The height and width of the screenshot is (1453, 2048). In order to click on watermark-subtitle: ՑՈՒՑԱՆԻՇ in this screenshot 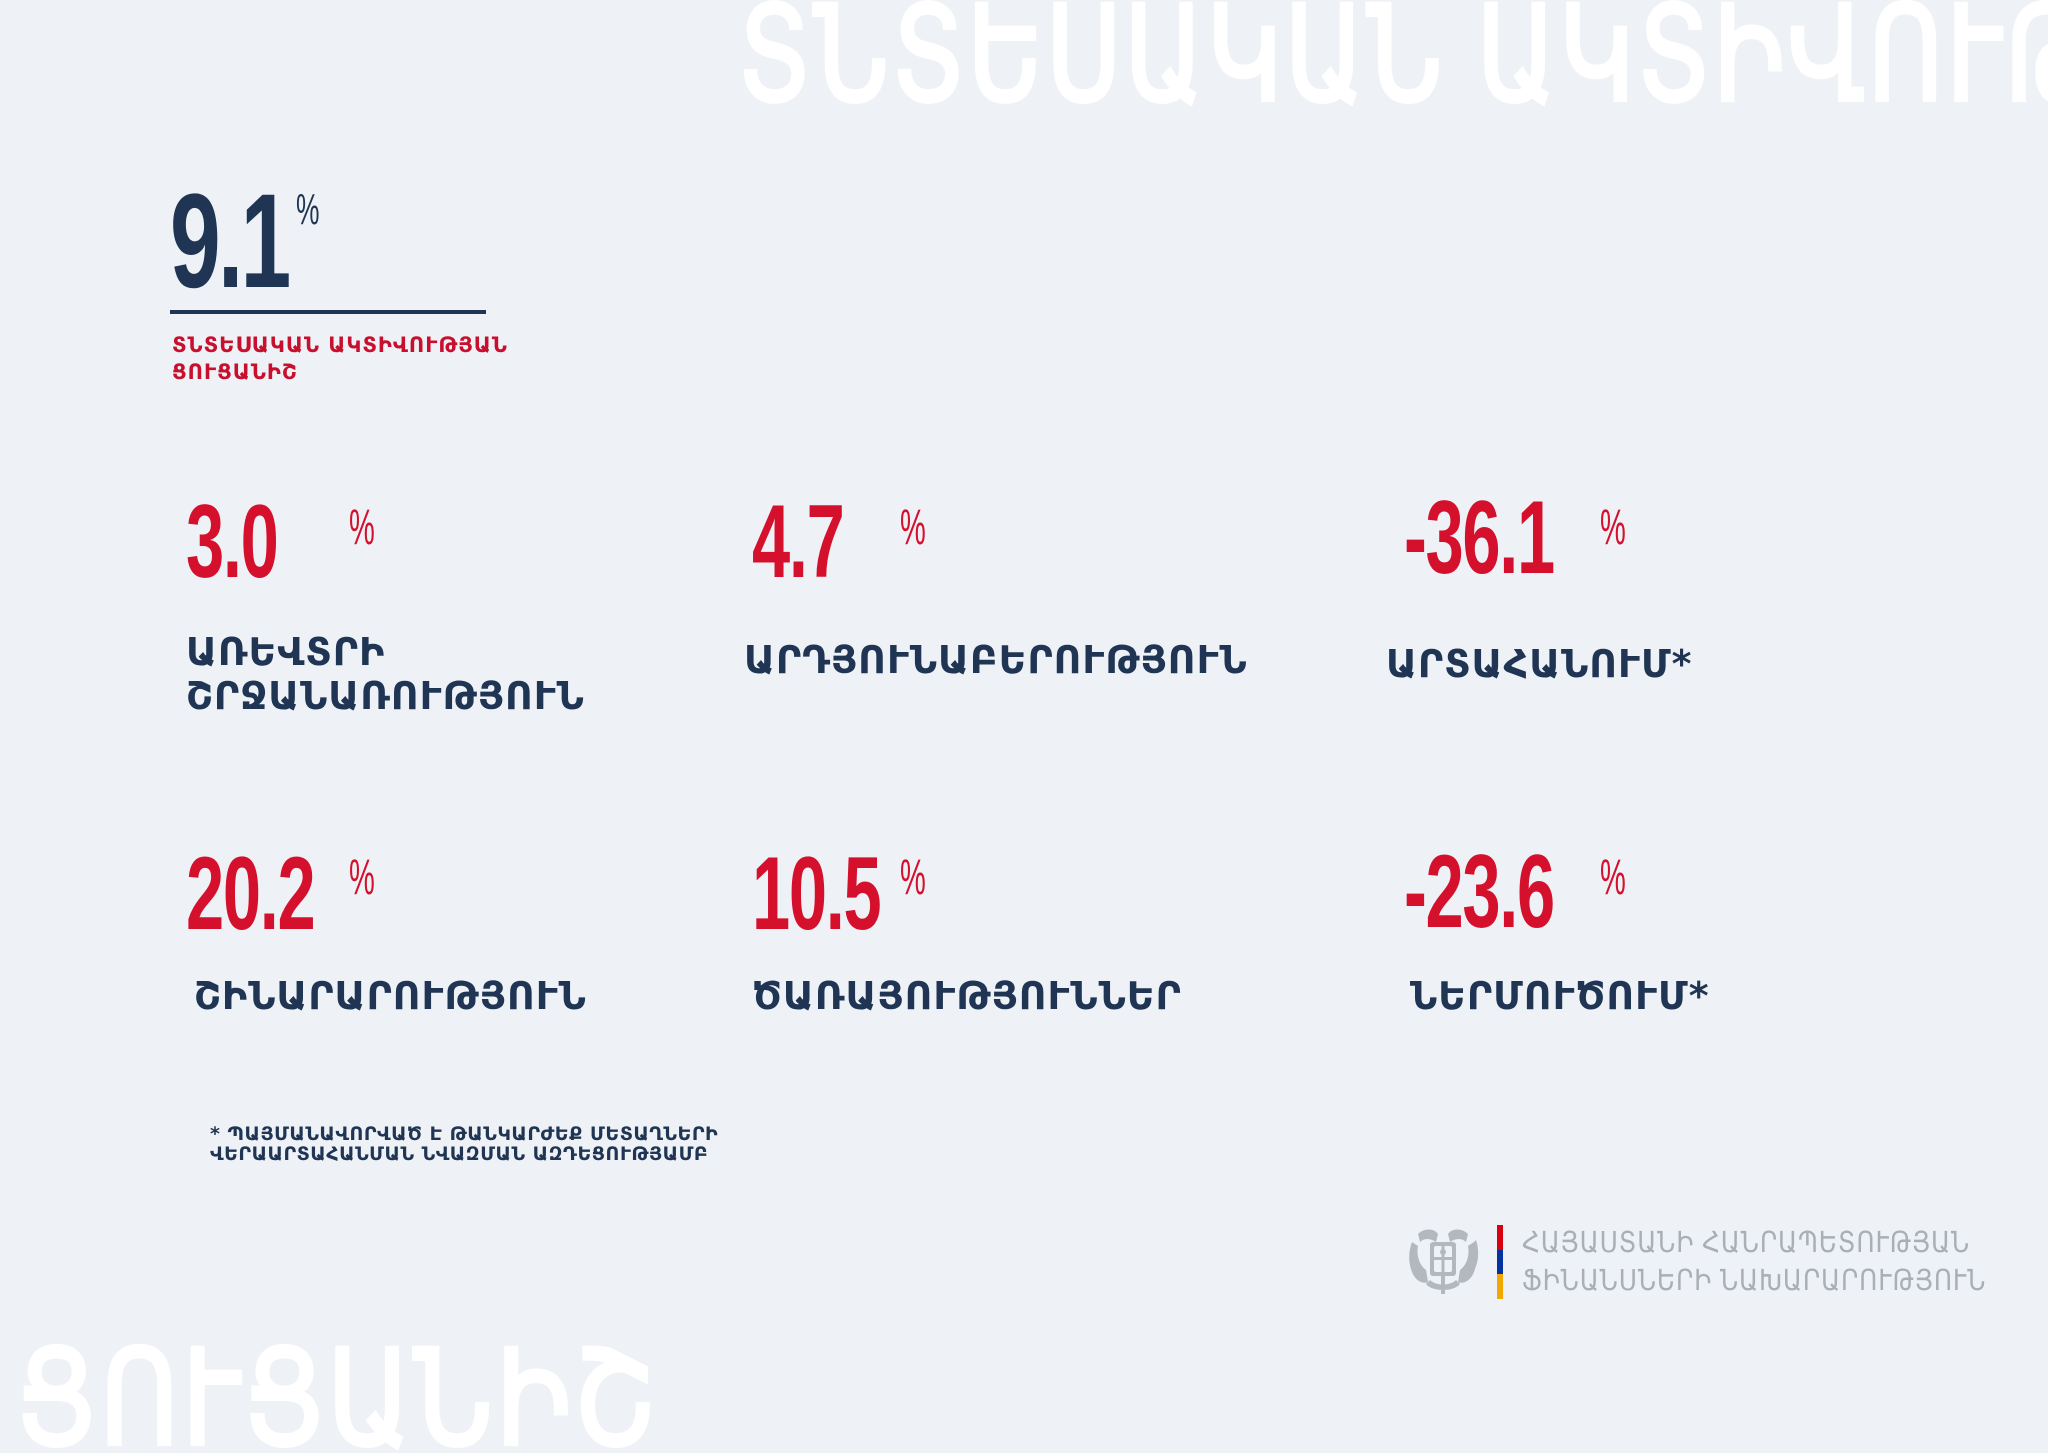, I will do `click(338, 1389)`.